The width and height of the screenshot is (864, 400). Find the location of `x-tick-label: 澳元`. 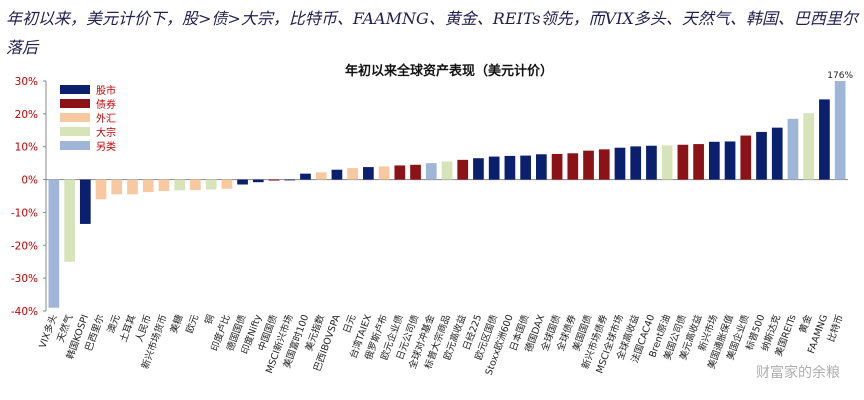

x-tick-label: 澳元 is located at coordinates (114, 323).